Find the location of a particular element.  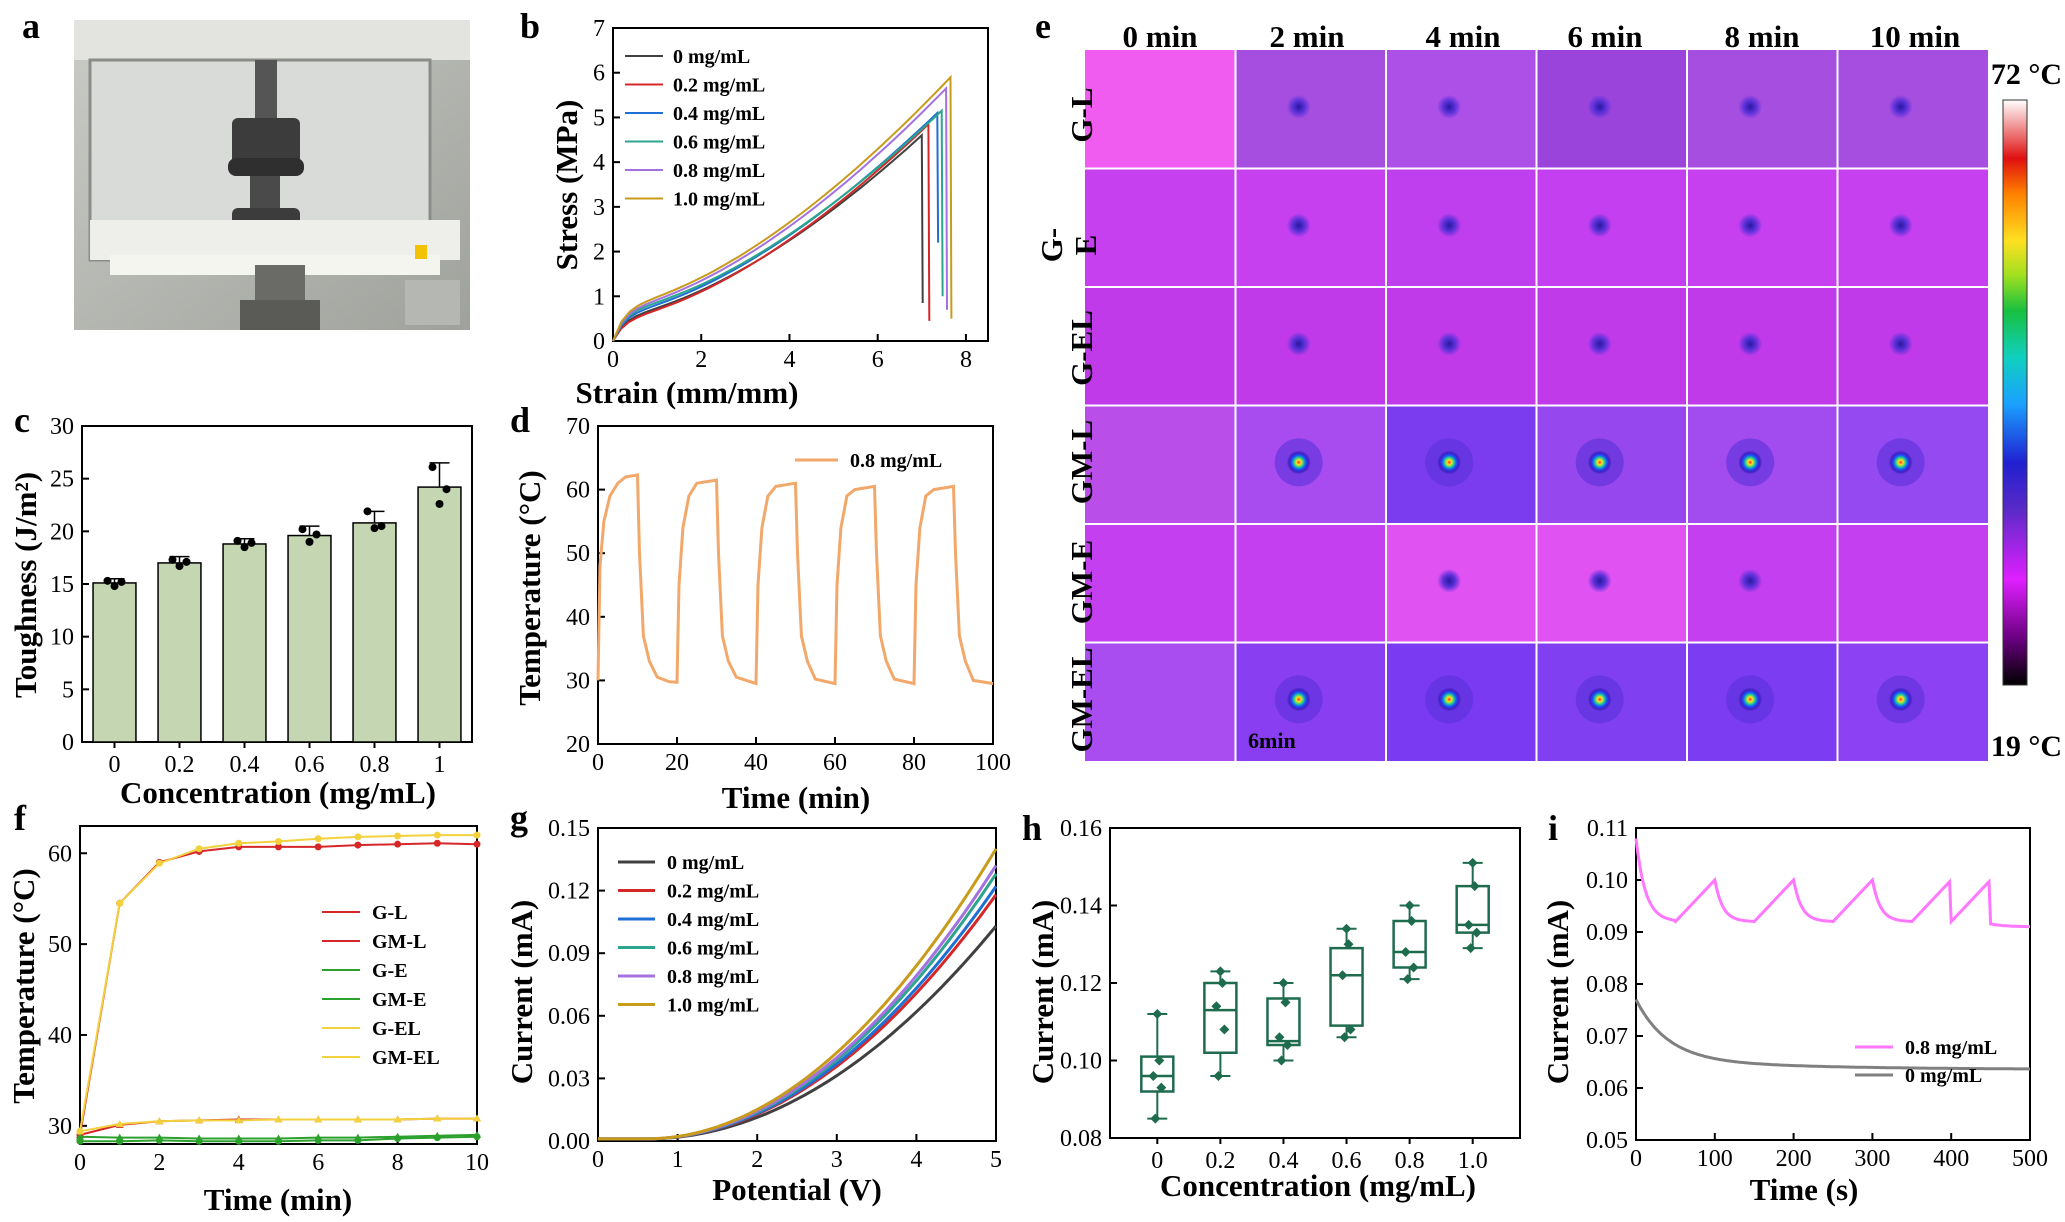

g-ytick-label: 0.15 is located at coordinates (569, 829).